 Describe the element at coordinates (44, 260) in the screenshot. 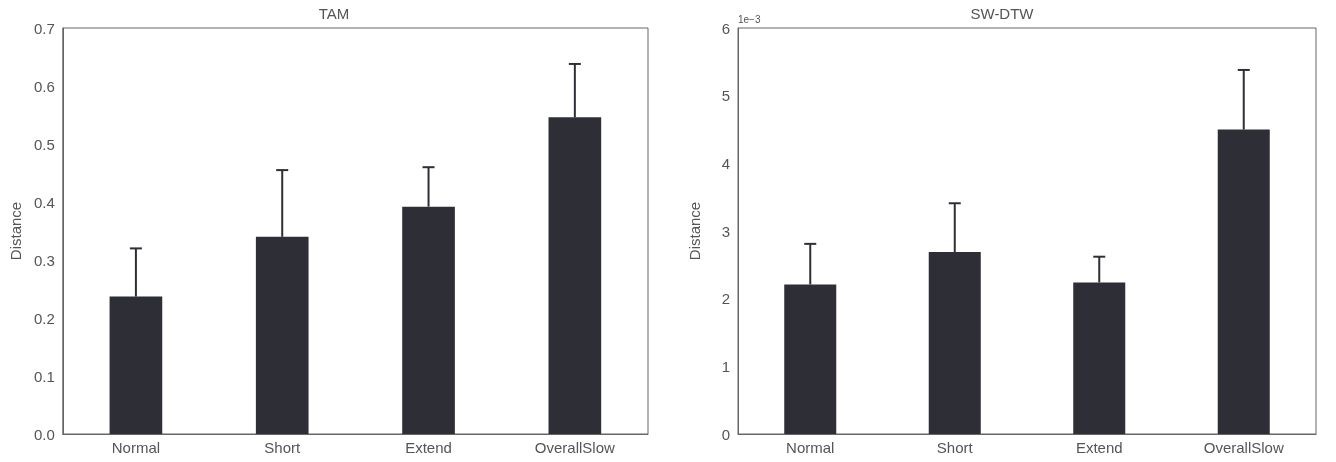

I see `y-tick-label: 0.3` at that location.